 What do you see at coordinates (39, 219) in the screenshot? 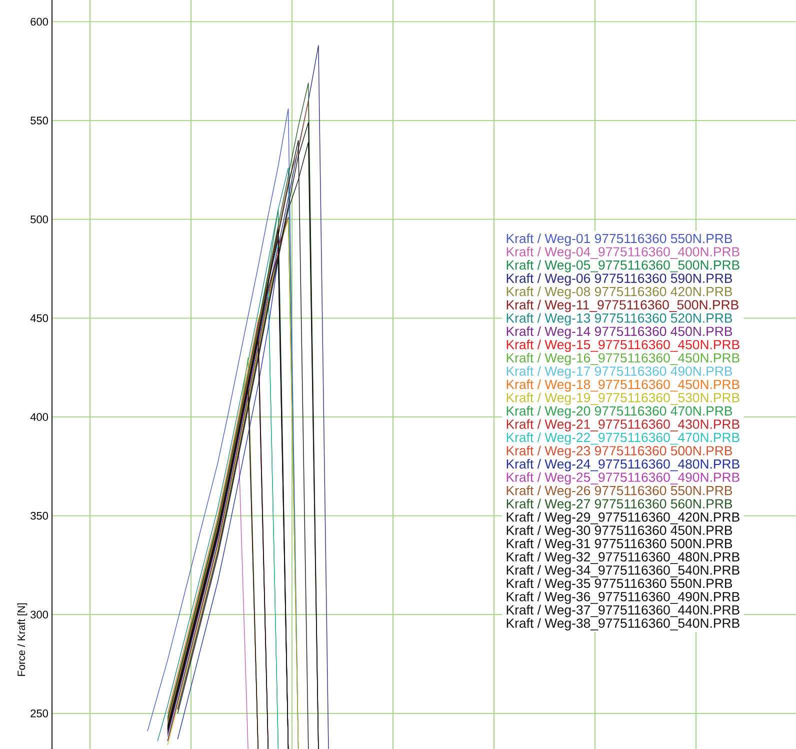
I see `y-tick-label: 500` at bounding box center [39, 219].